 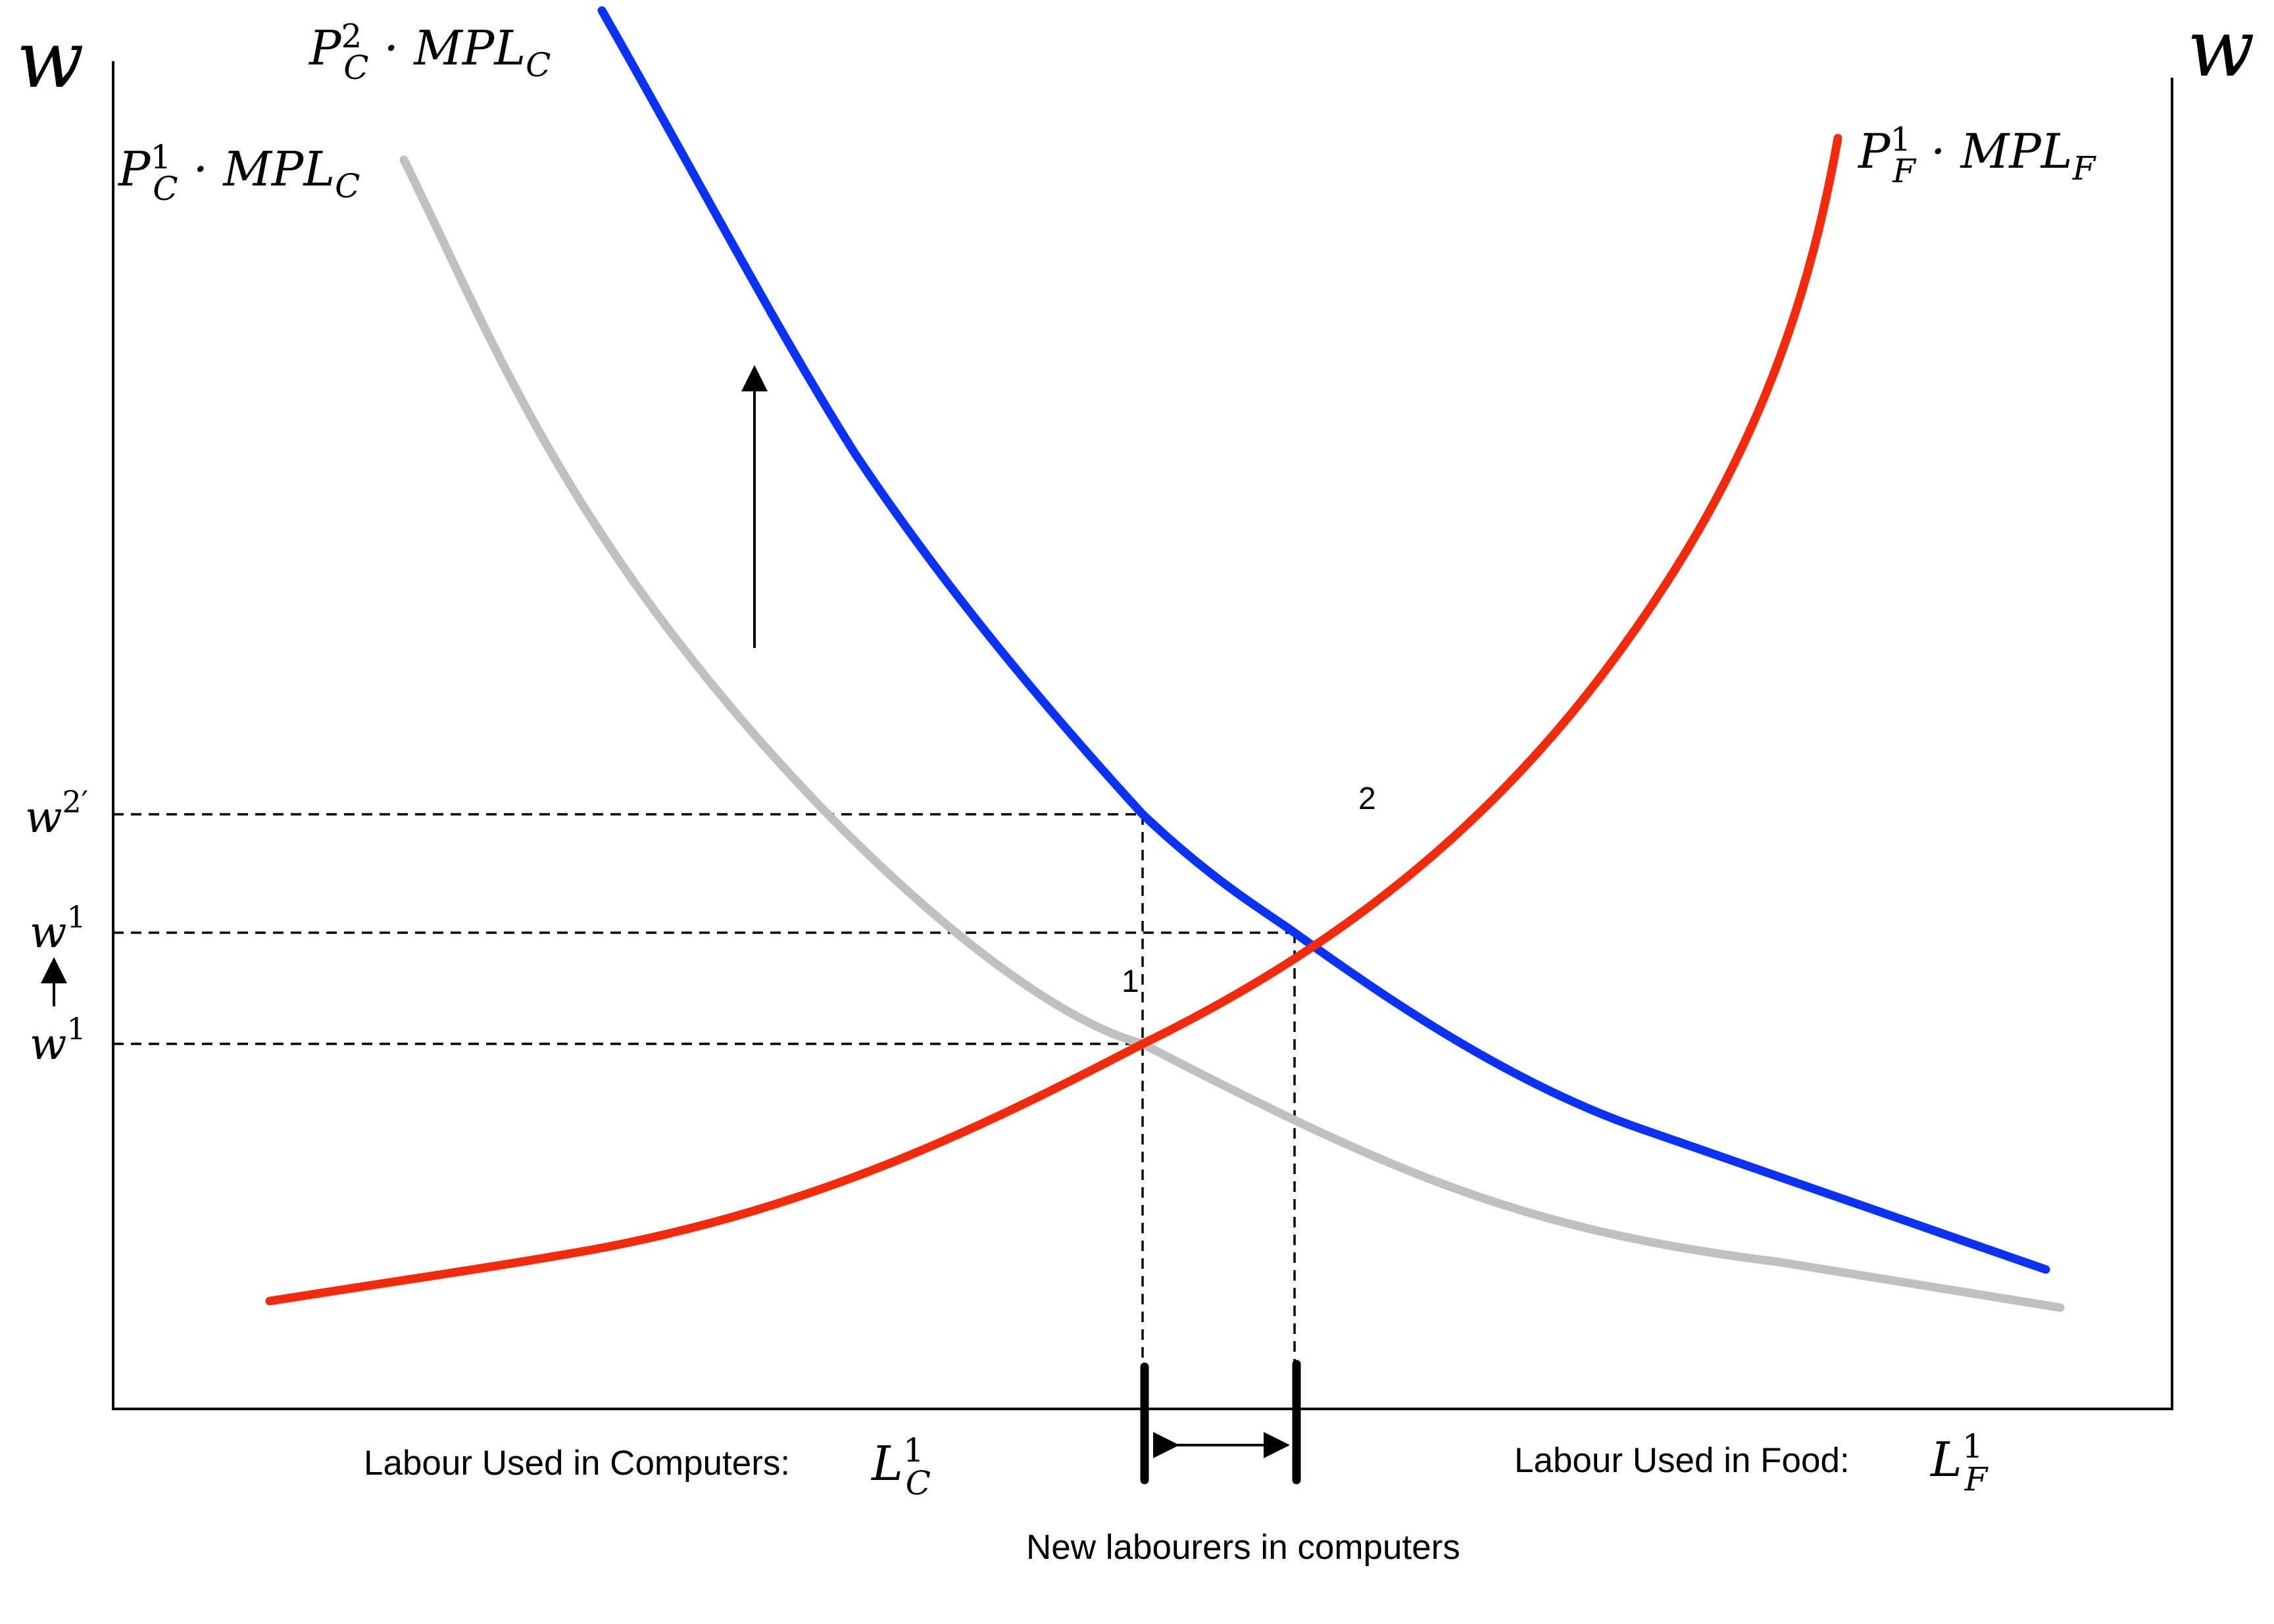 What do you see at coordinates (1130, 981) in the screenshot?
I see `point-1-label: 1` at bounding box center [1130, 981].